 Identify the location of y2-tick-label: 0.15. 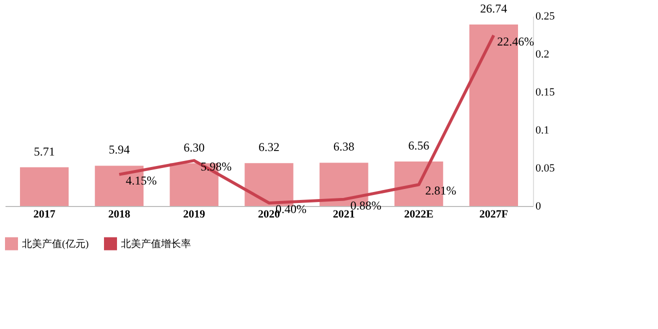
(546, 92).